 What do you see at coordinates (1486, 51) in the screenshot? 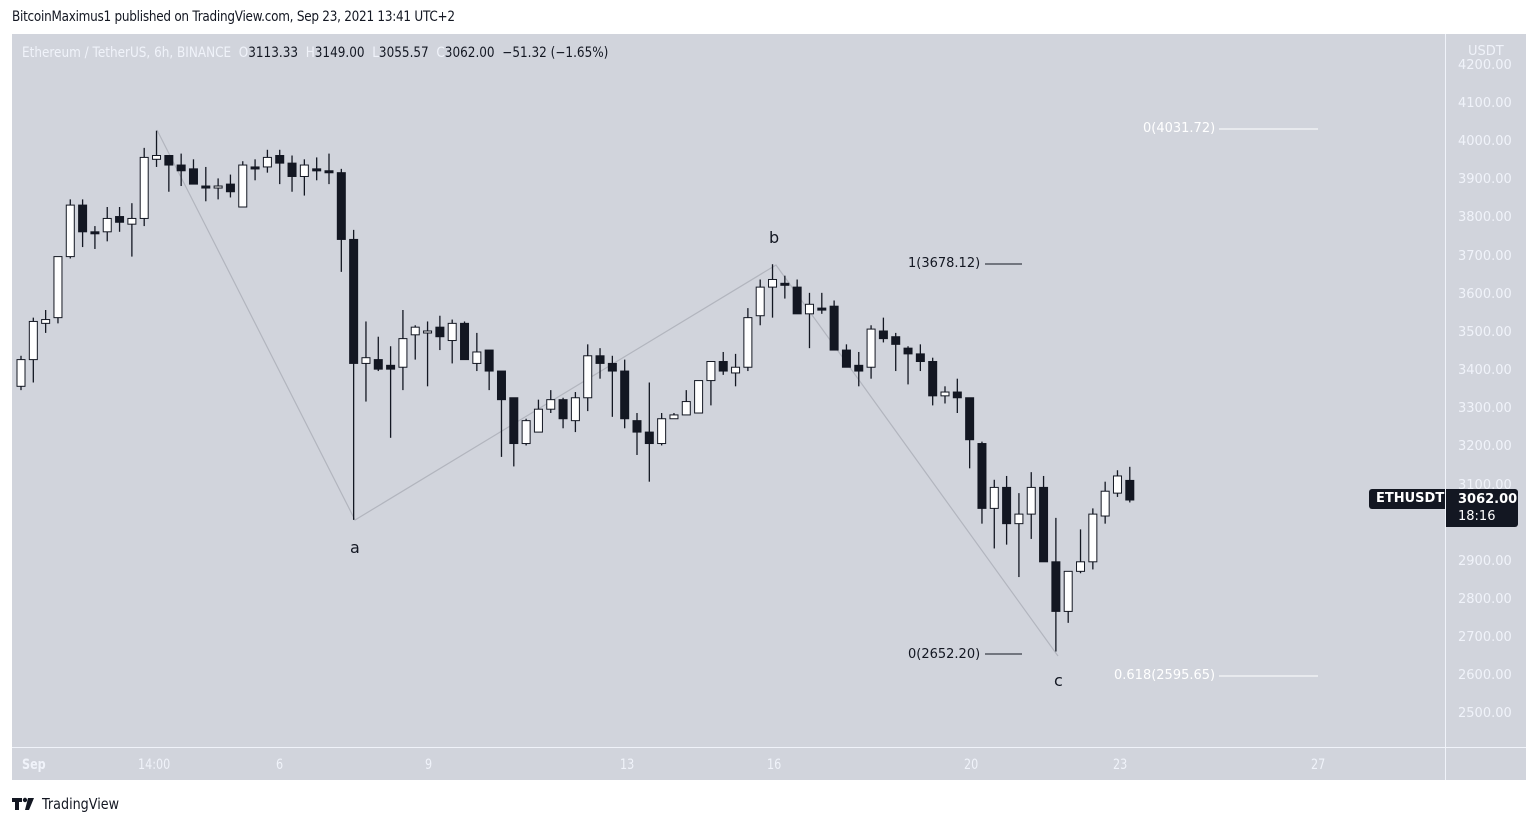
I see `currency-label: USDT` at bounding box center [1486, 51].